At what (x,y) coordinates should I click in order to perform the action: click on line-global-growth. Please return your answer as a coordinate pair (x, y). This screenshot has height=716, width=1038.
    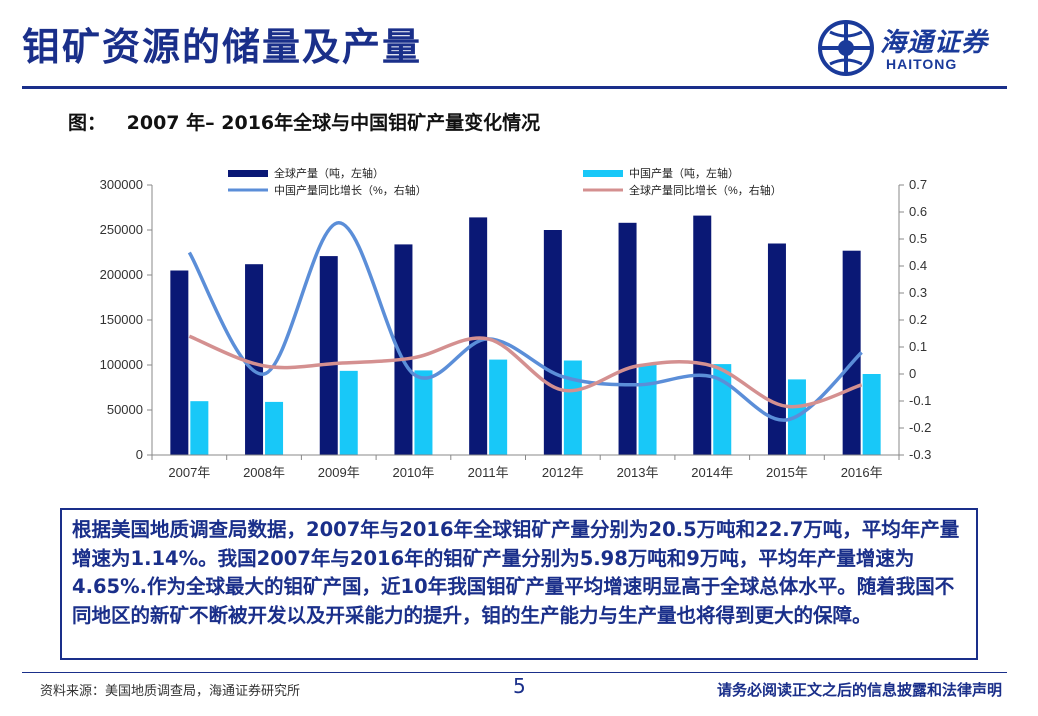
    Looking at the image, I should click on (525, 371).